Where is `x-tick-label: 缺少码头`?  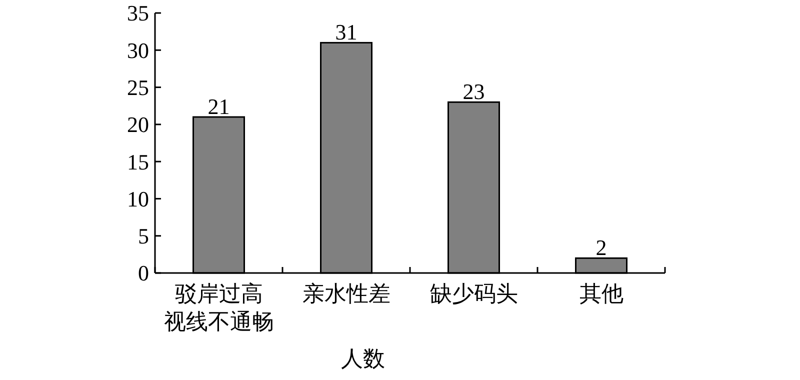 x-tick-label: 缺少码头 is located at coordinates (474, 293).